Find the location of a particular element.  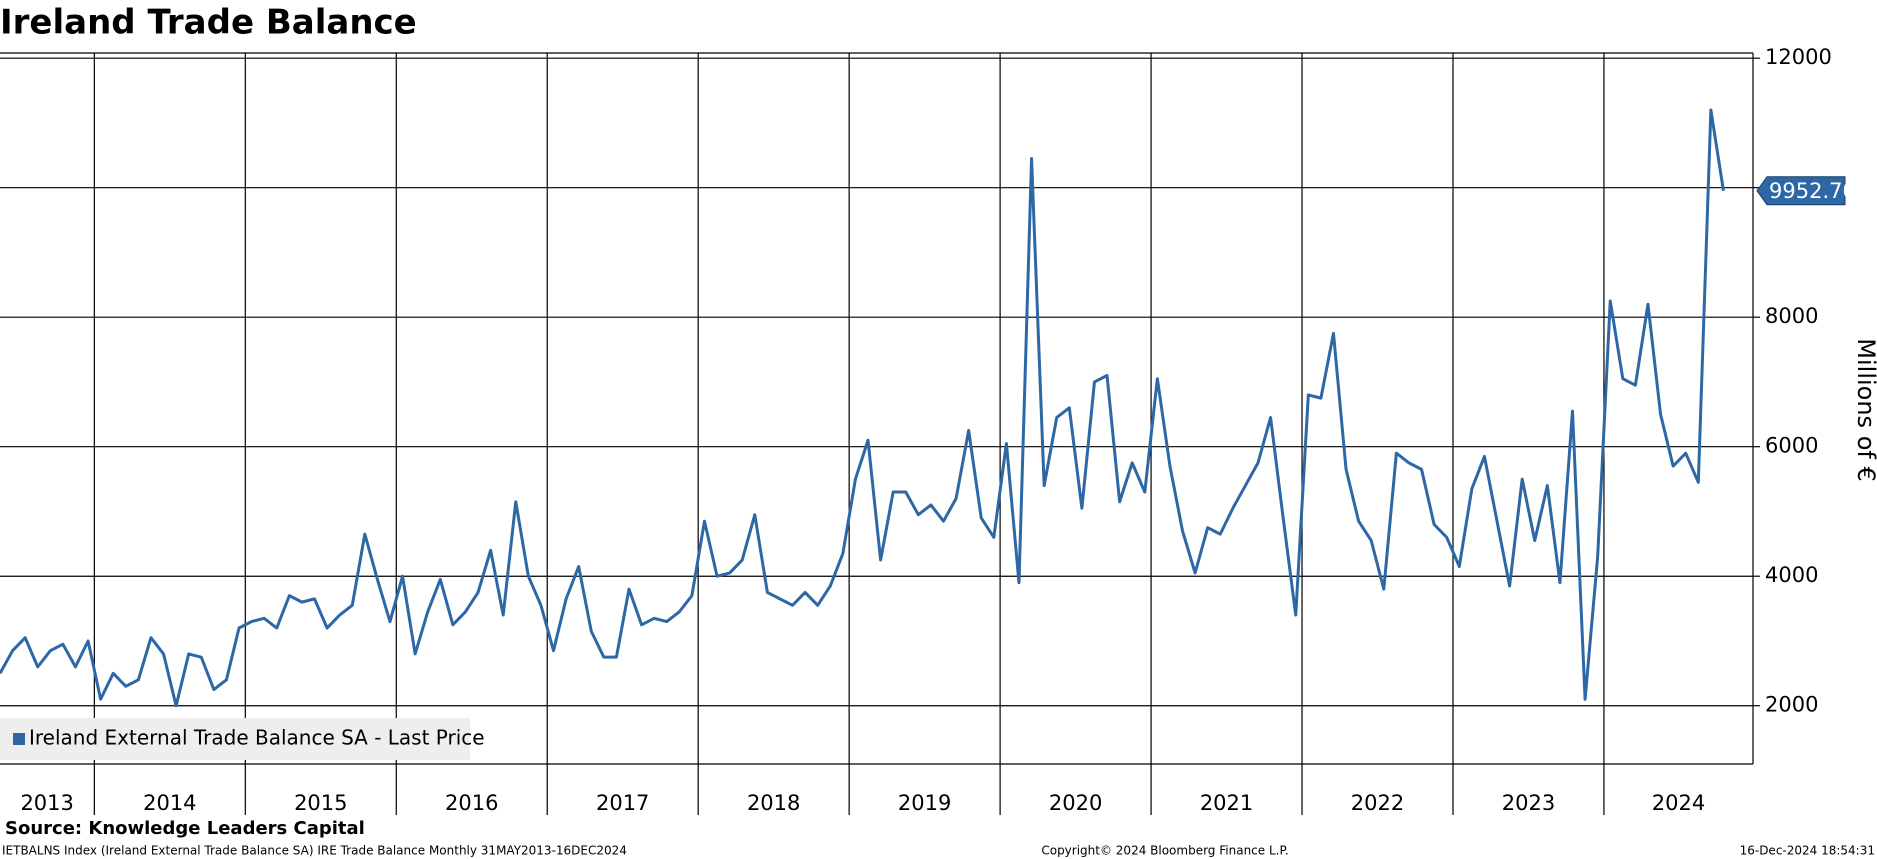

y-tick-label: 2000 is located at coordinates (1791, 705).